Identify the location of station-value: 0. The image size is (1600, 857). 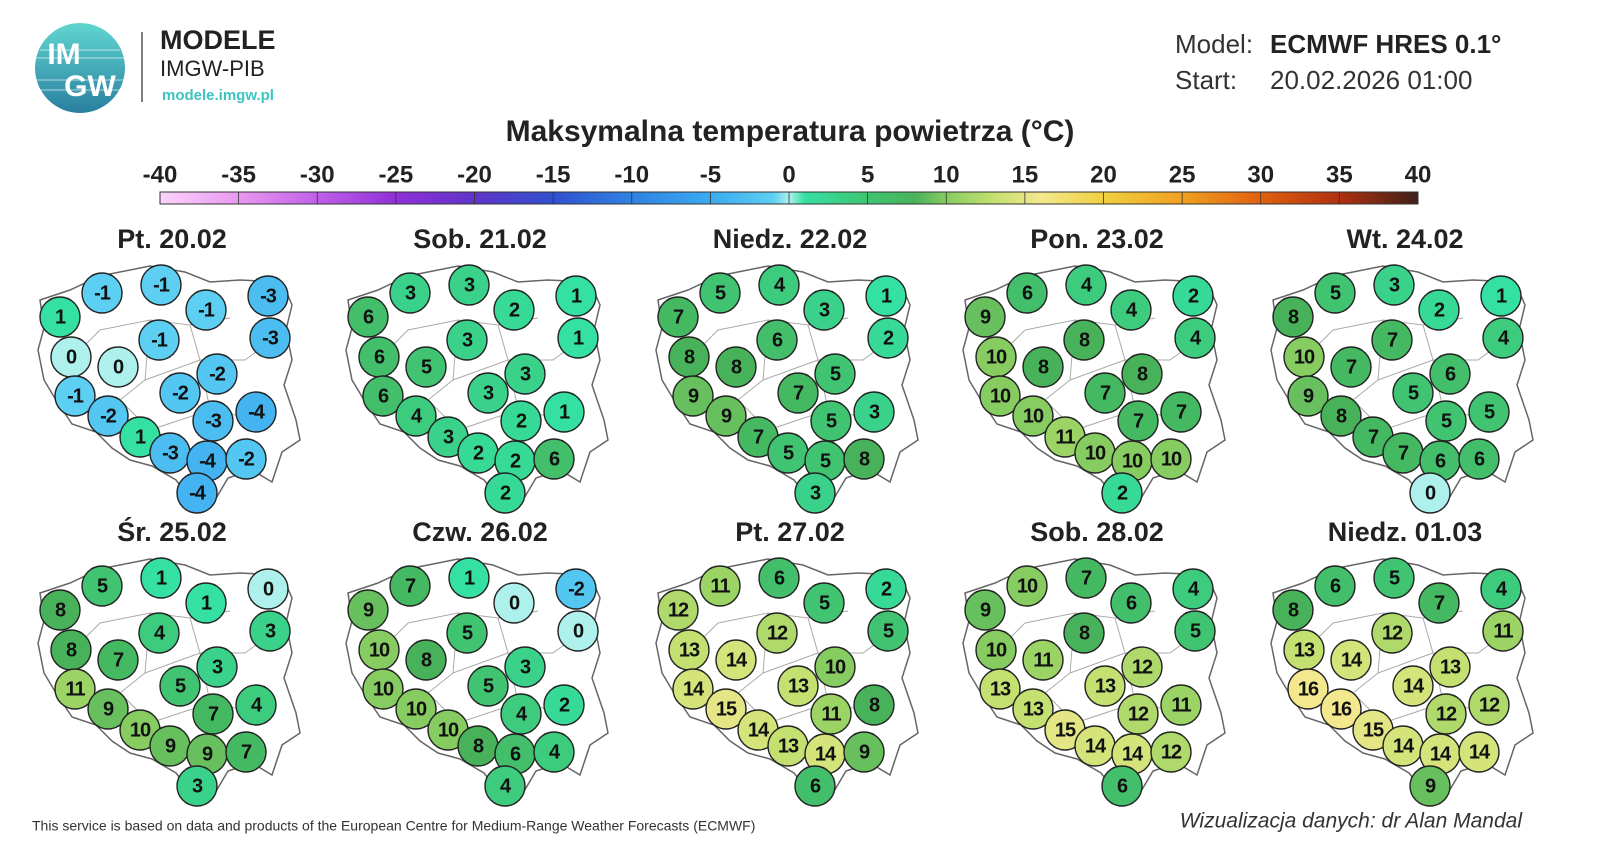
(71, 357).